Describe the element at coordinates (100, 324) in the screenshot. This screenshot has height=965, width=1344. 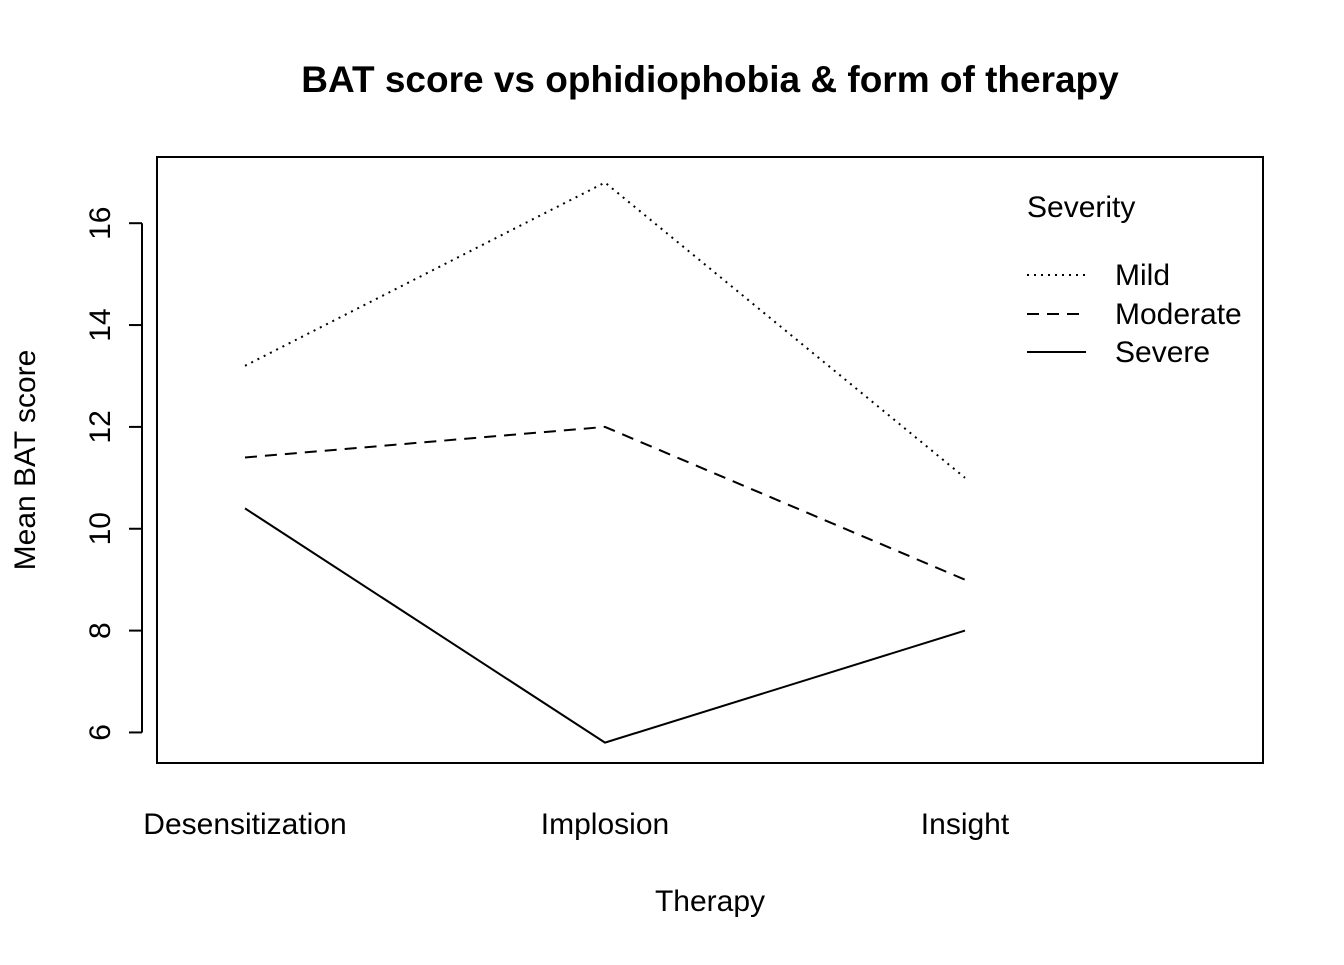
I see `y-tick-label: 14` at that location.